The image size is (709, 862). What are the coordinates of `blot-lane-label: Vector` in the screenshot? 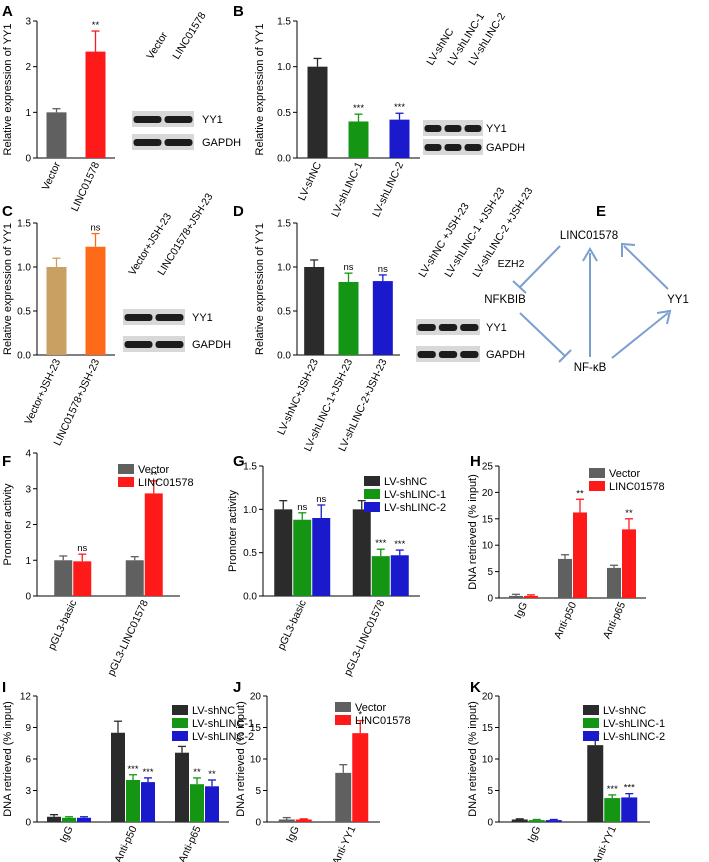 It's located at (157, 46).